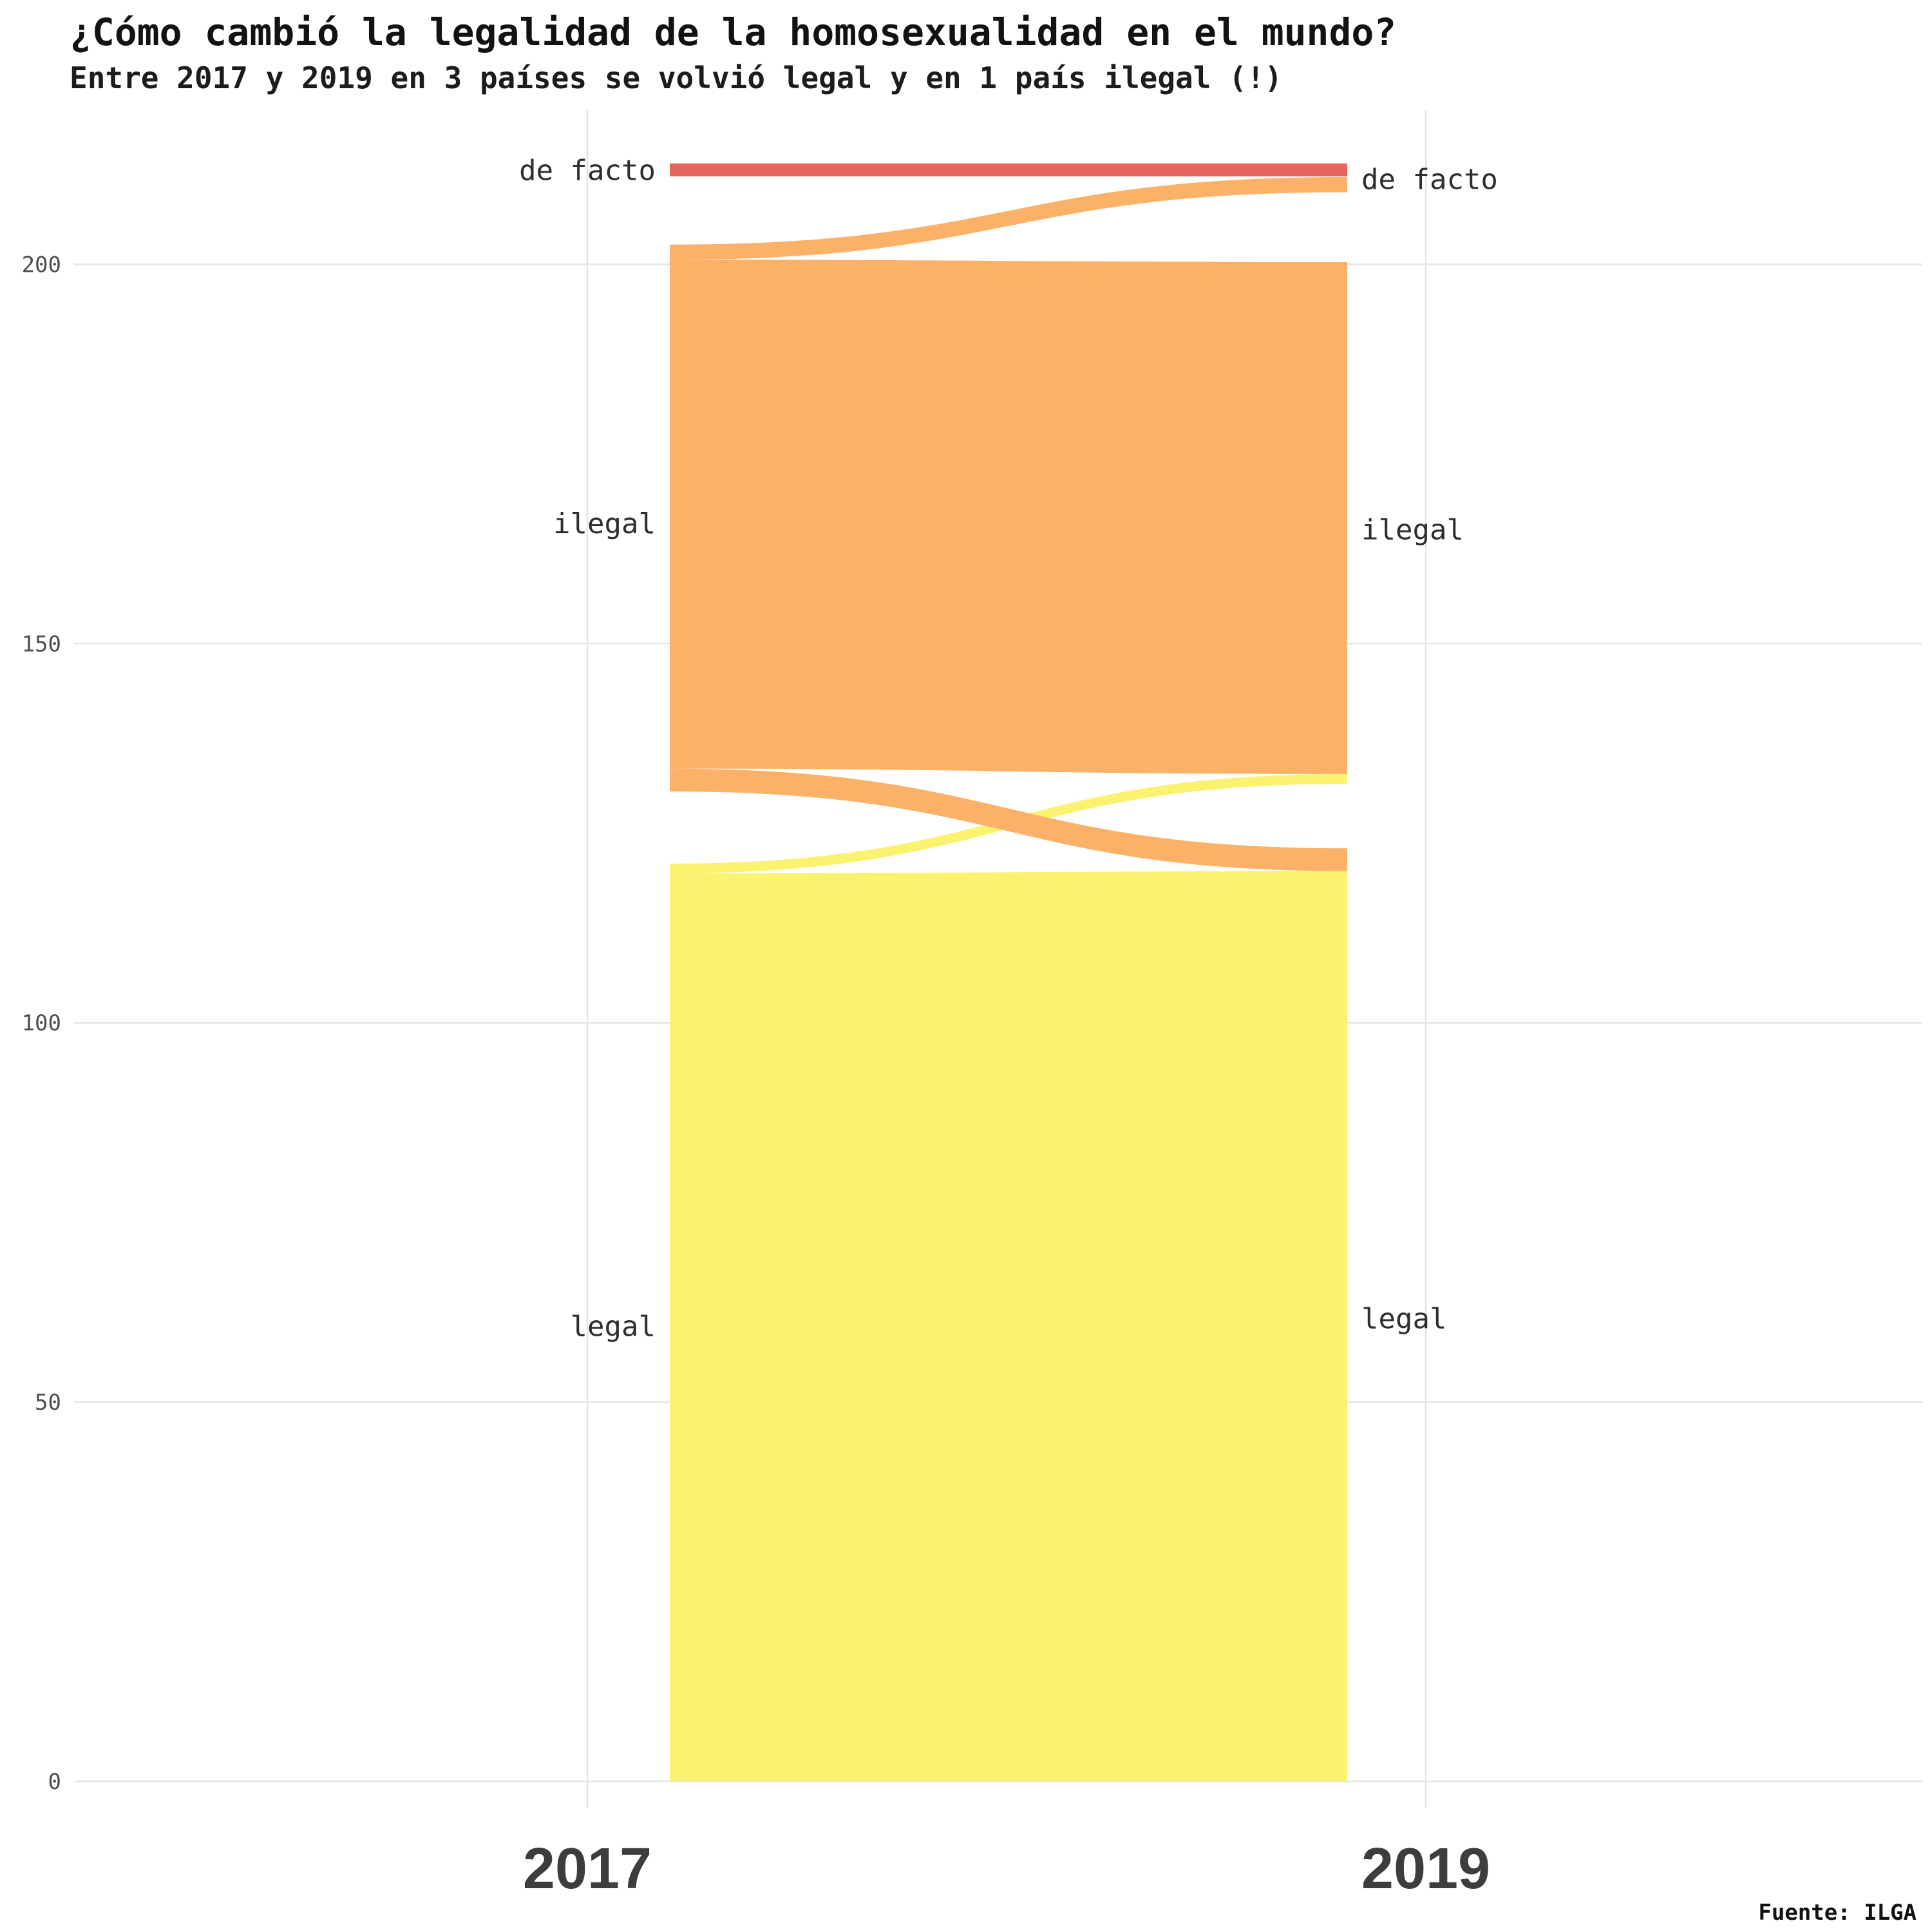 This screenshot has height=1932, width=1932. What do you see at coordinates (587, 1869) in the screenshot?
I see `x-axis-label-2017: 2017` at bounding box center [587, 1869].